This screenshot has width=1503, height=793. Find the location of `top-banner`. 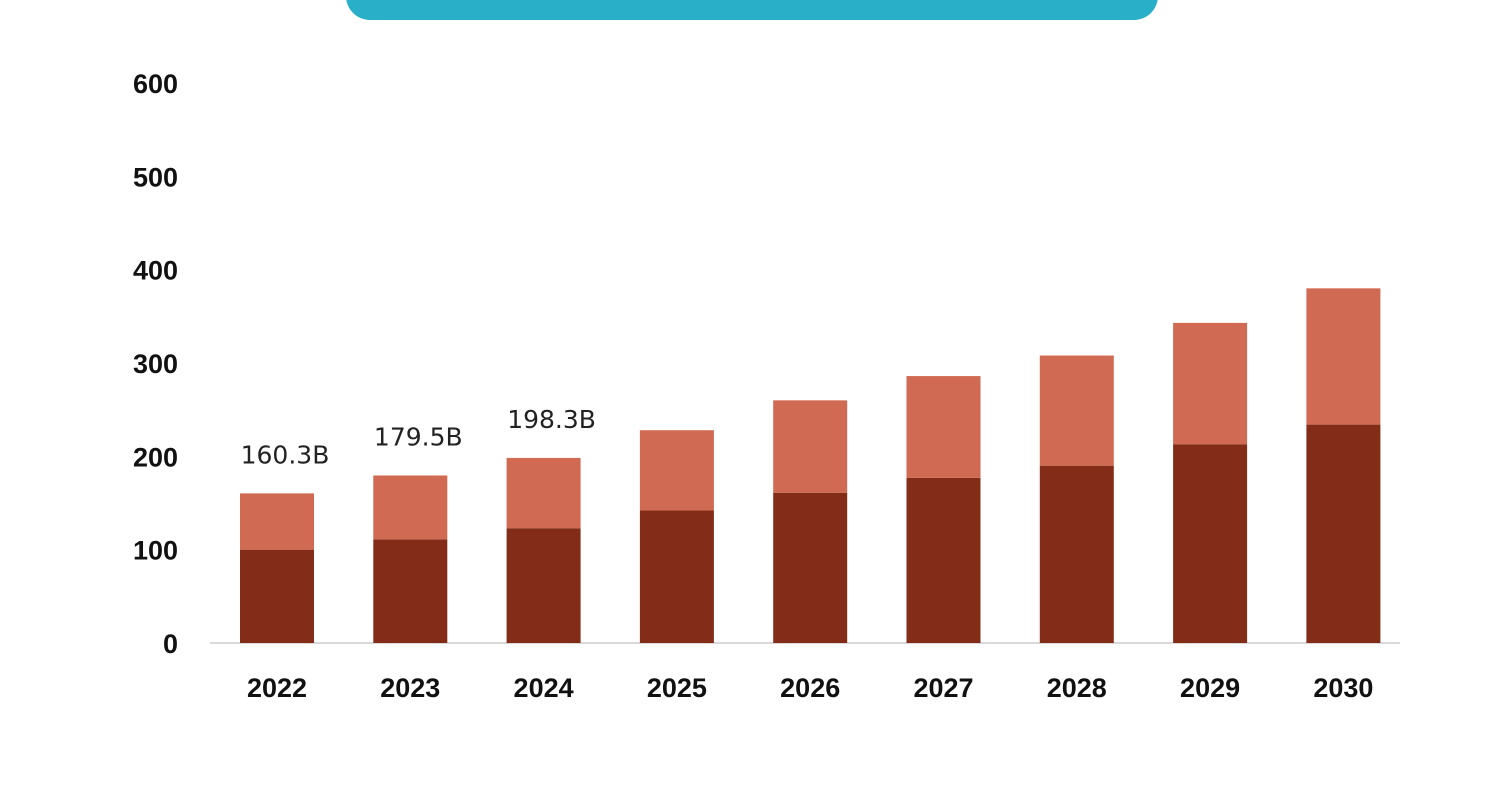

top-banner is located at coordinates (752, 10).